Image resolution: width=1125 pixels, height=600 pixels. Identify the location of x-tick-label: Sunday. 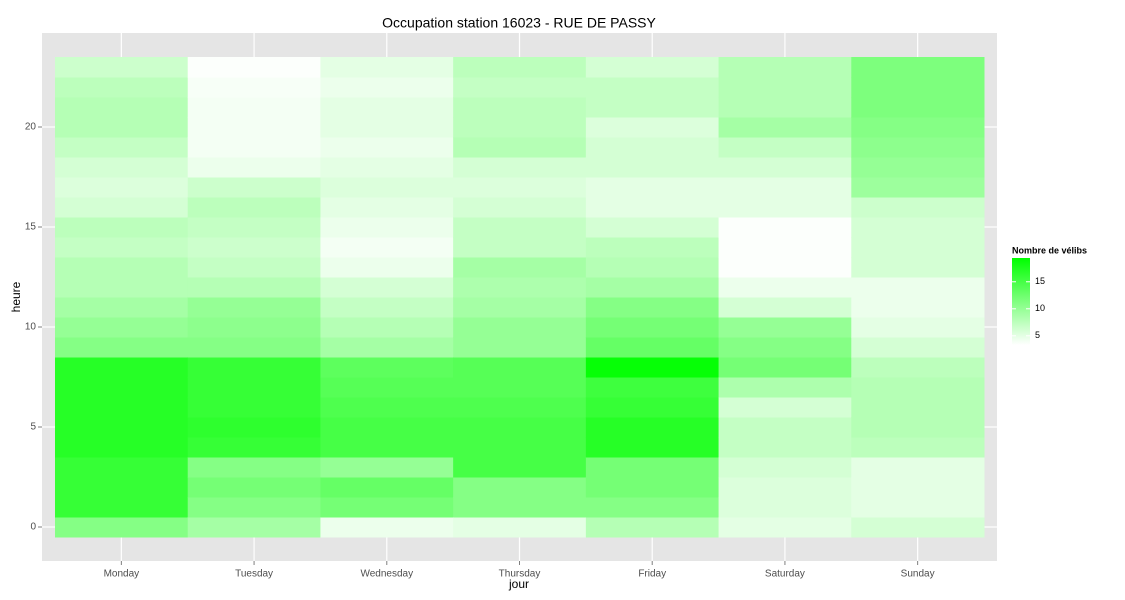
(918, 574).